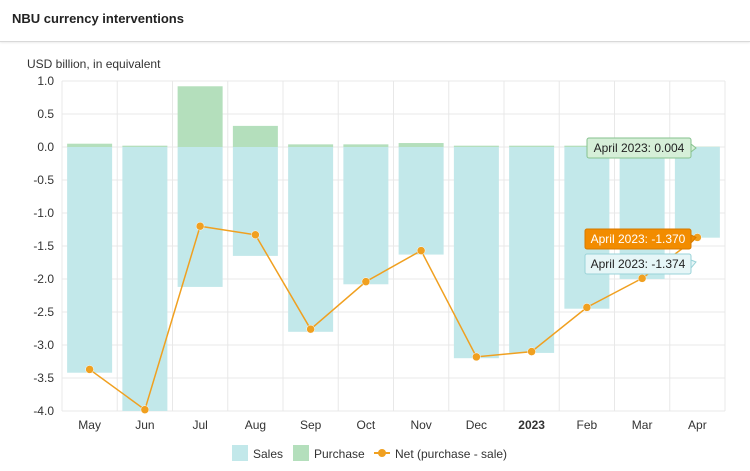  I want to click on page-title: NBU currency interventions, so click(98, 18).